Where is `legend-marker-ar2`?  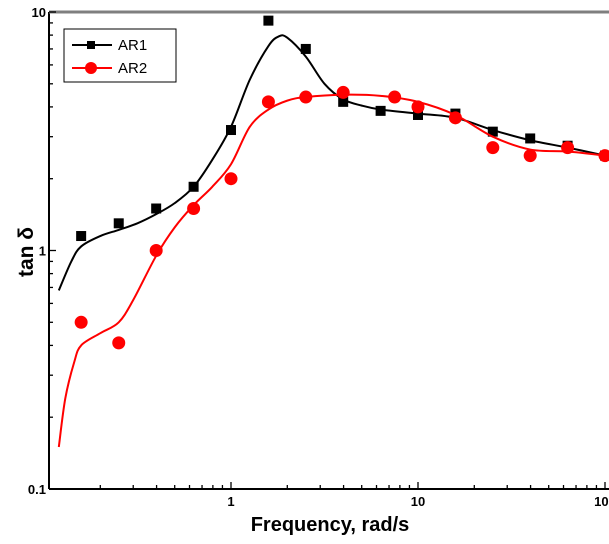 legend-marker-ar2 is located at coordinates (91, 68).